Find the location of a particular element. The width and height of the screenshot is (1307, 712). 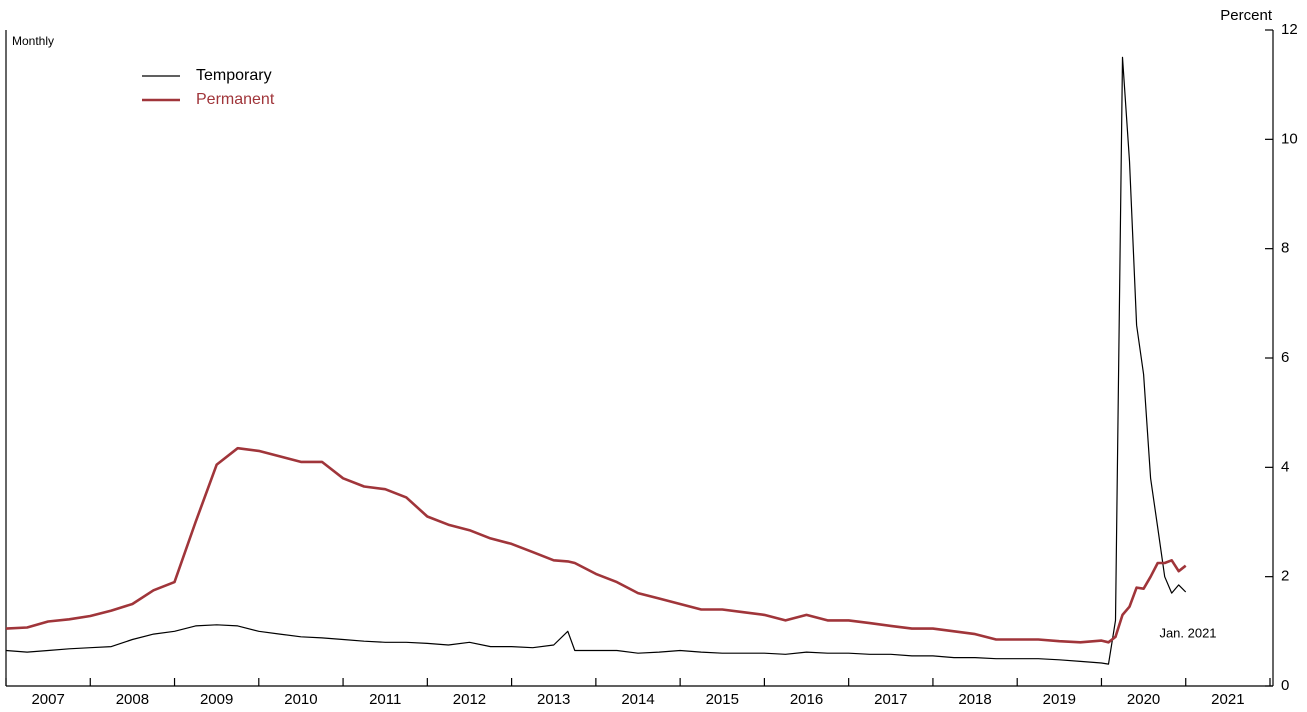

legend-label: Temporary is located at coordinates (234, 75).